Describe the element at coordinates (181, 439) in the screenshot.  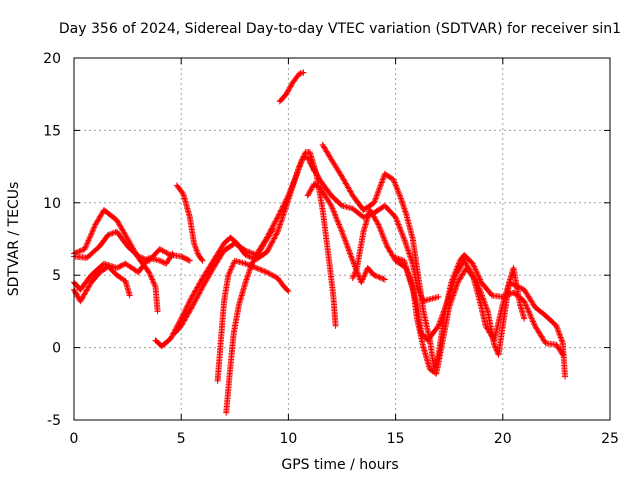
I see `x-tick-label: 5` at that location.